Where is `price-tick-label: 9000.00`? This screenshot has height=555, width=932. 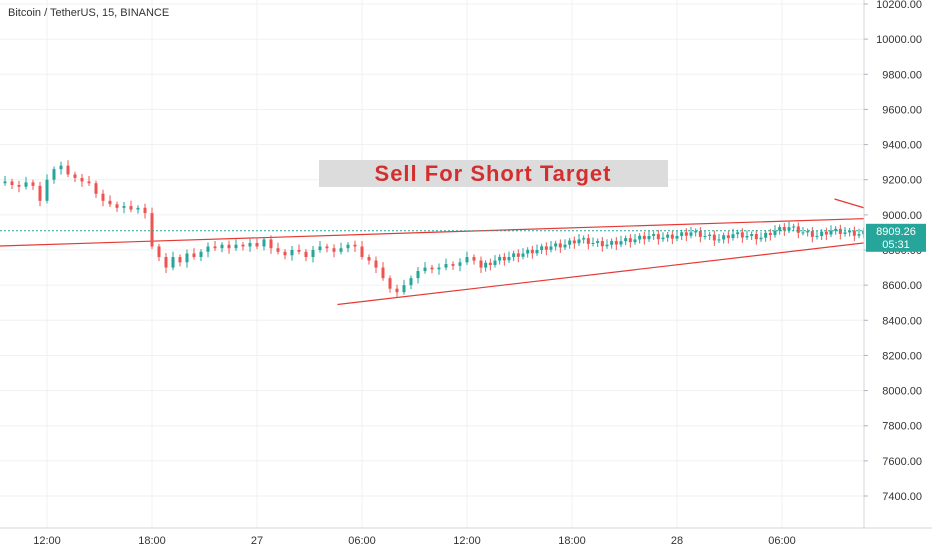
price-tick-label: 9000.00 is located at coordinates (902, 216).